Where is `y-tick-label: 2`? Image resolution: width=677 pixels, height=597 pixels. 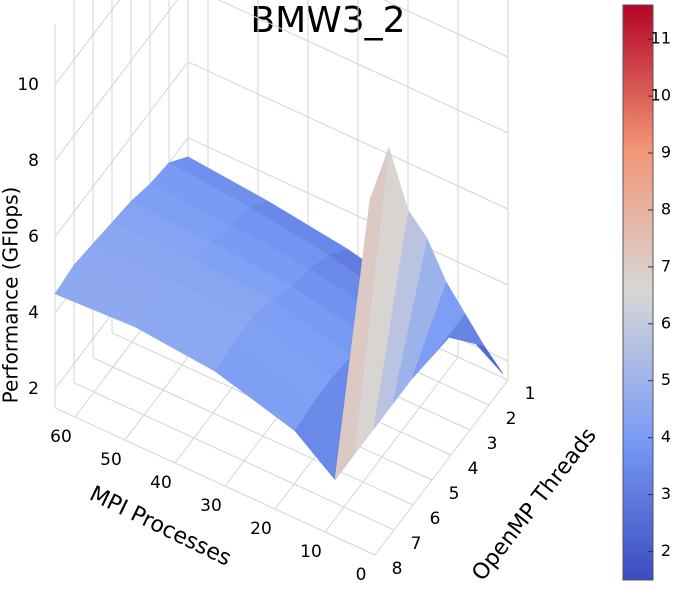 y-tick-label: 2 is located at coordinates (511, 419).